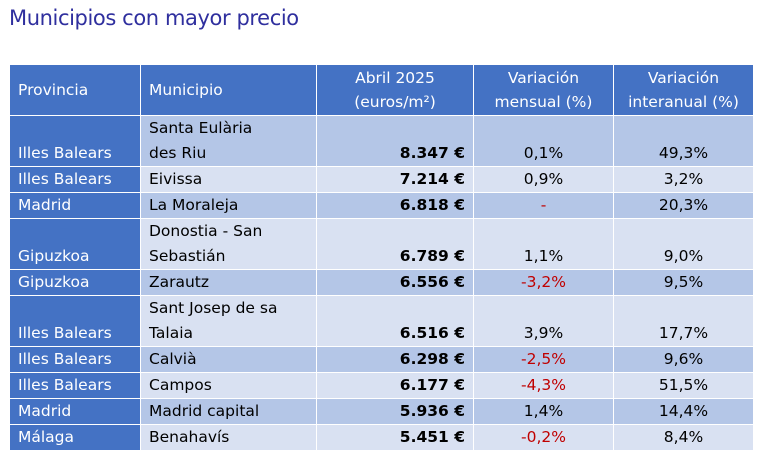 The image size is (762, 461). I want to click on header-precio-line1: Abril 2025, so click(395, 78).